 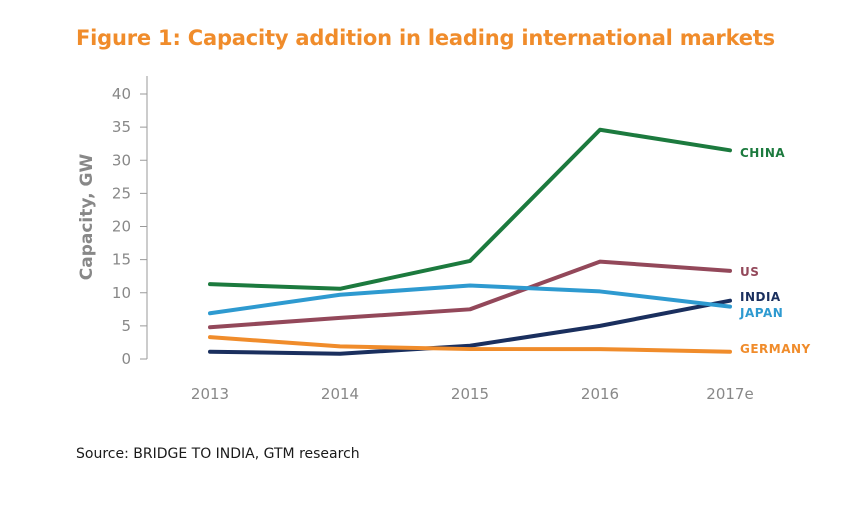 I want to click on y-tick-label: 25, so click(x=121, y=193).